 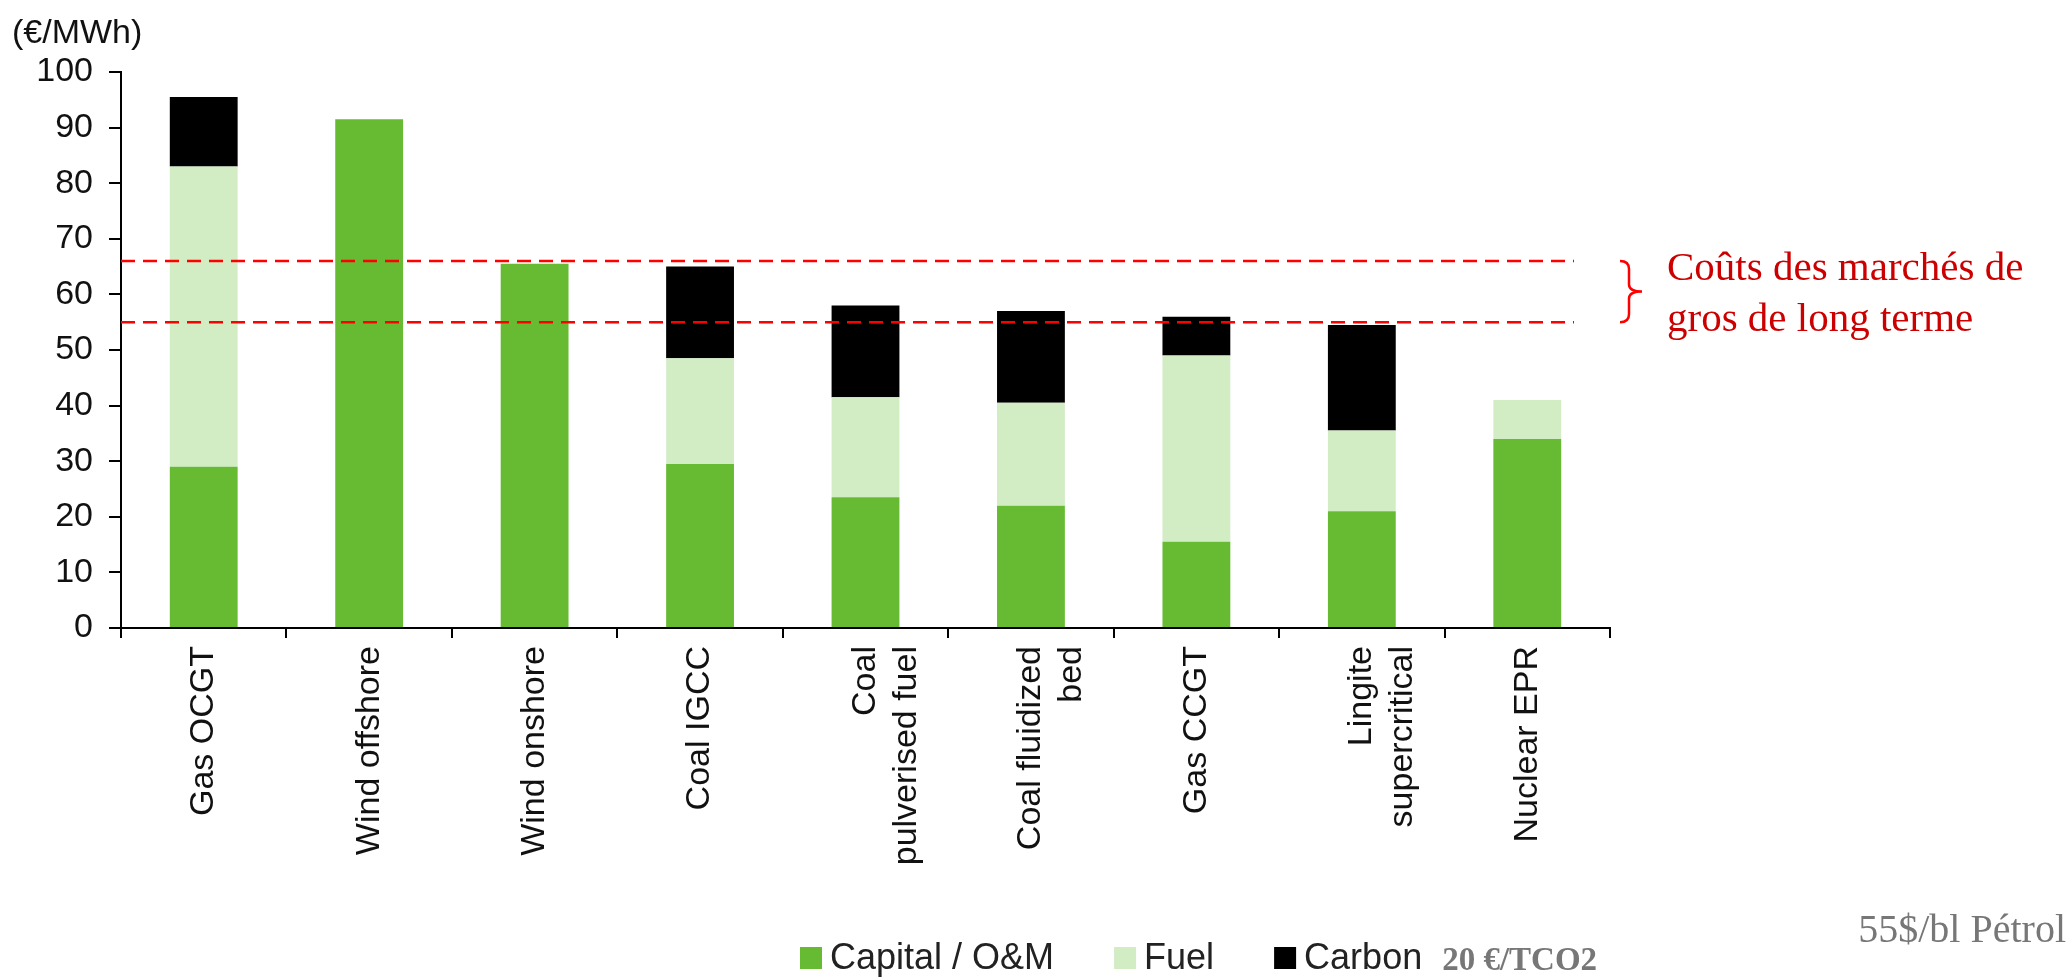 I want to click on text: 55$/bl Pétrol, so click(x=1962, y=928).